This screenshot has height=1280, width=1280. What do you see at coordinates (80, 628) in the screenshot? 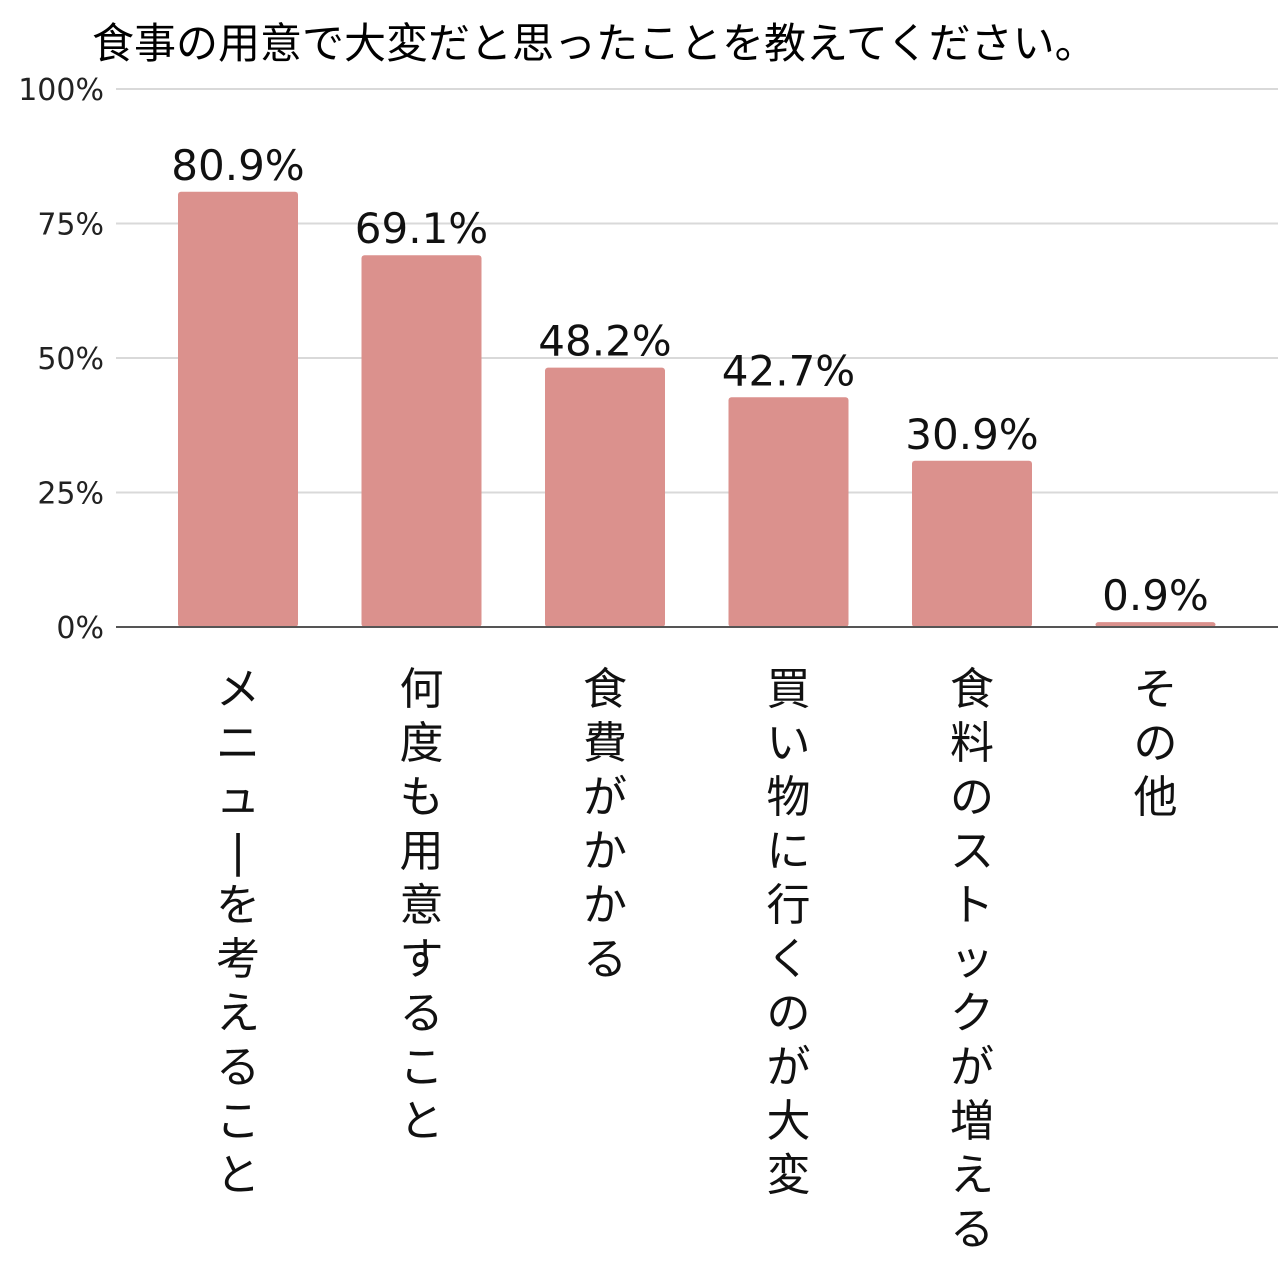
I see `y-tick-label: 0%` at bounding box center [80, 628].